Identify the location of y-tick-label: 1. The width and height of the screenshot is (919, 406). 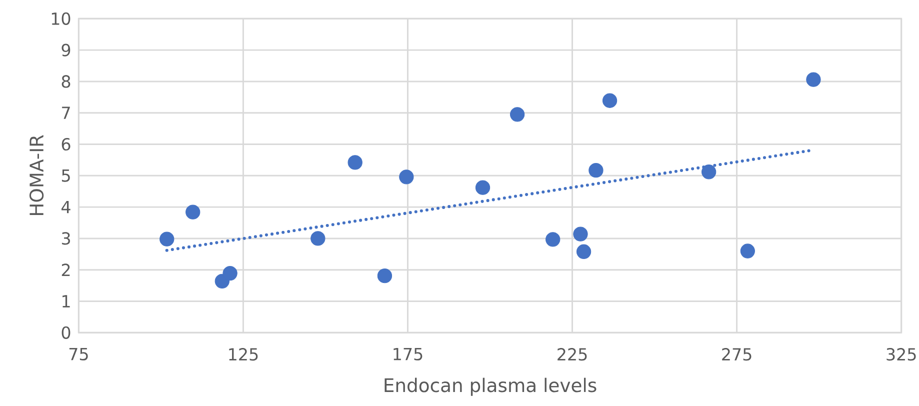
(66, 301).